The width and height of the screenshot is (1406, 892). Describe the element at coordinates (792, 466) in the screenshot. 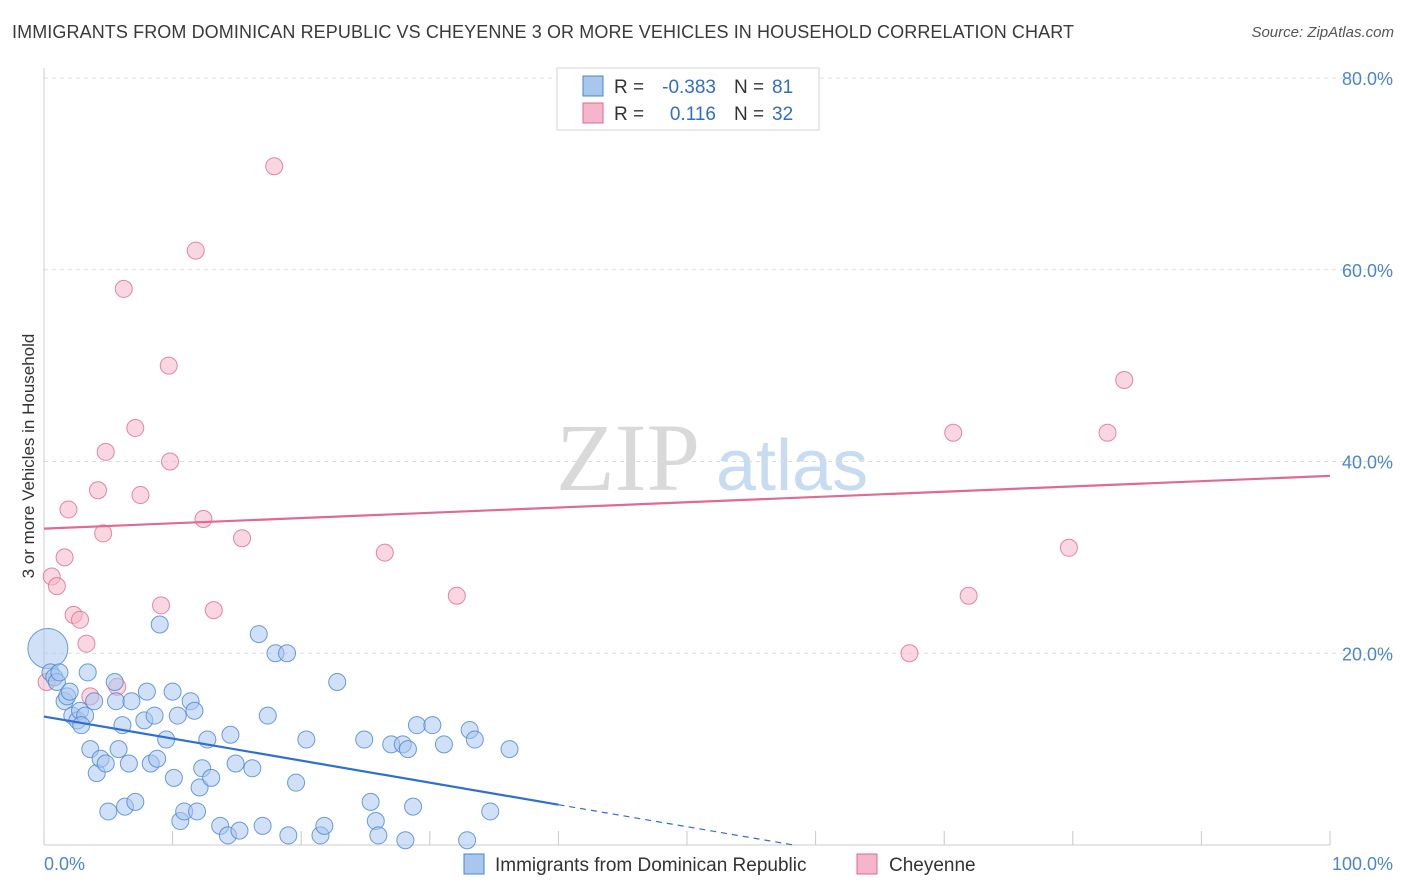

I see `watermark-atlas: atlas` at that location.